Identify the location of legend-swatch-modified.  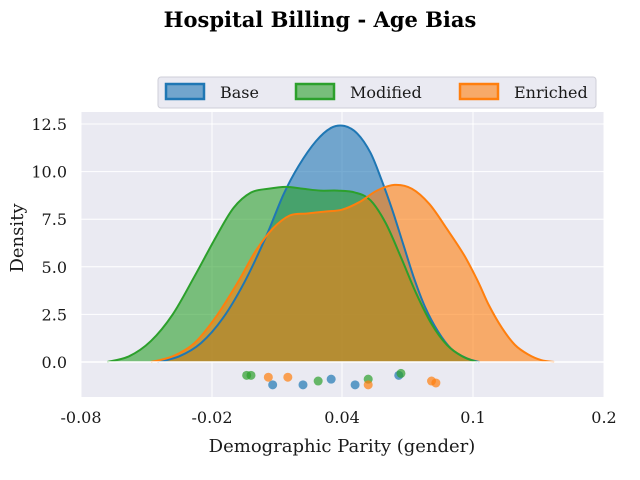
(315, 91).